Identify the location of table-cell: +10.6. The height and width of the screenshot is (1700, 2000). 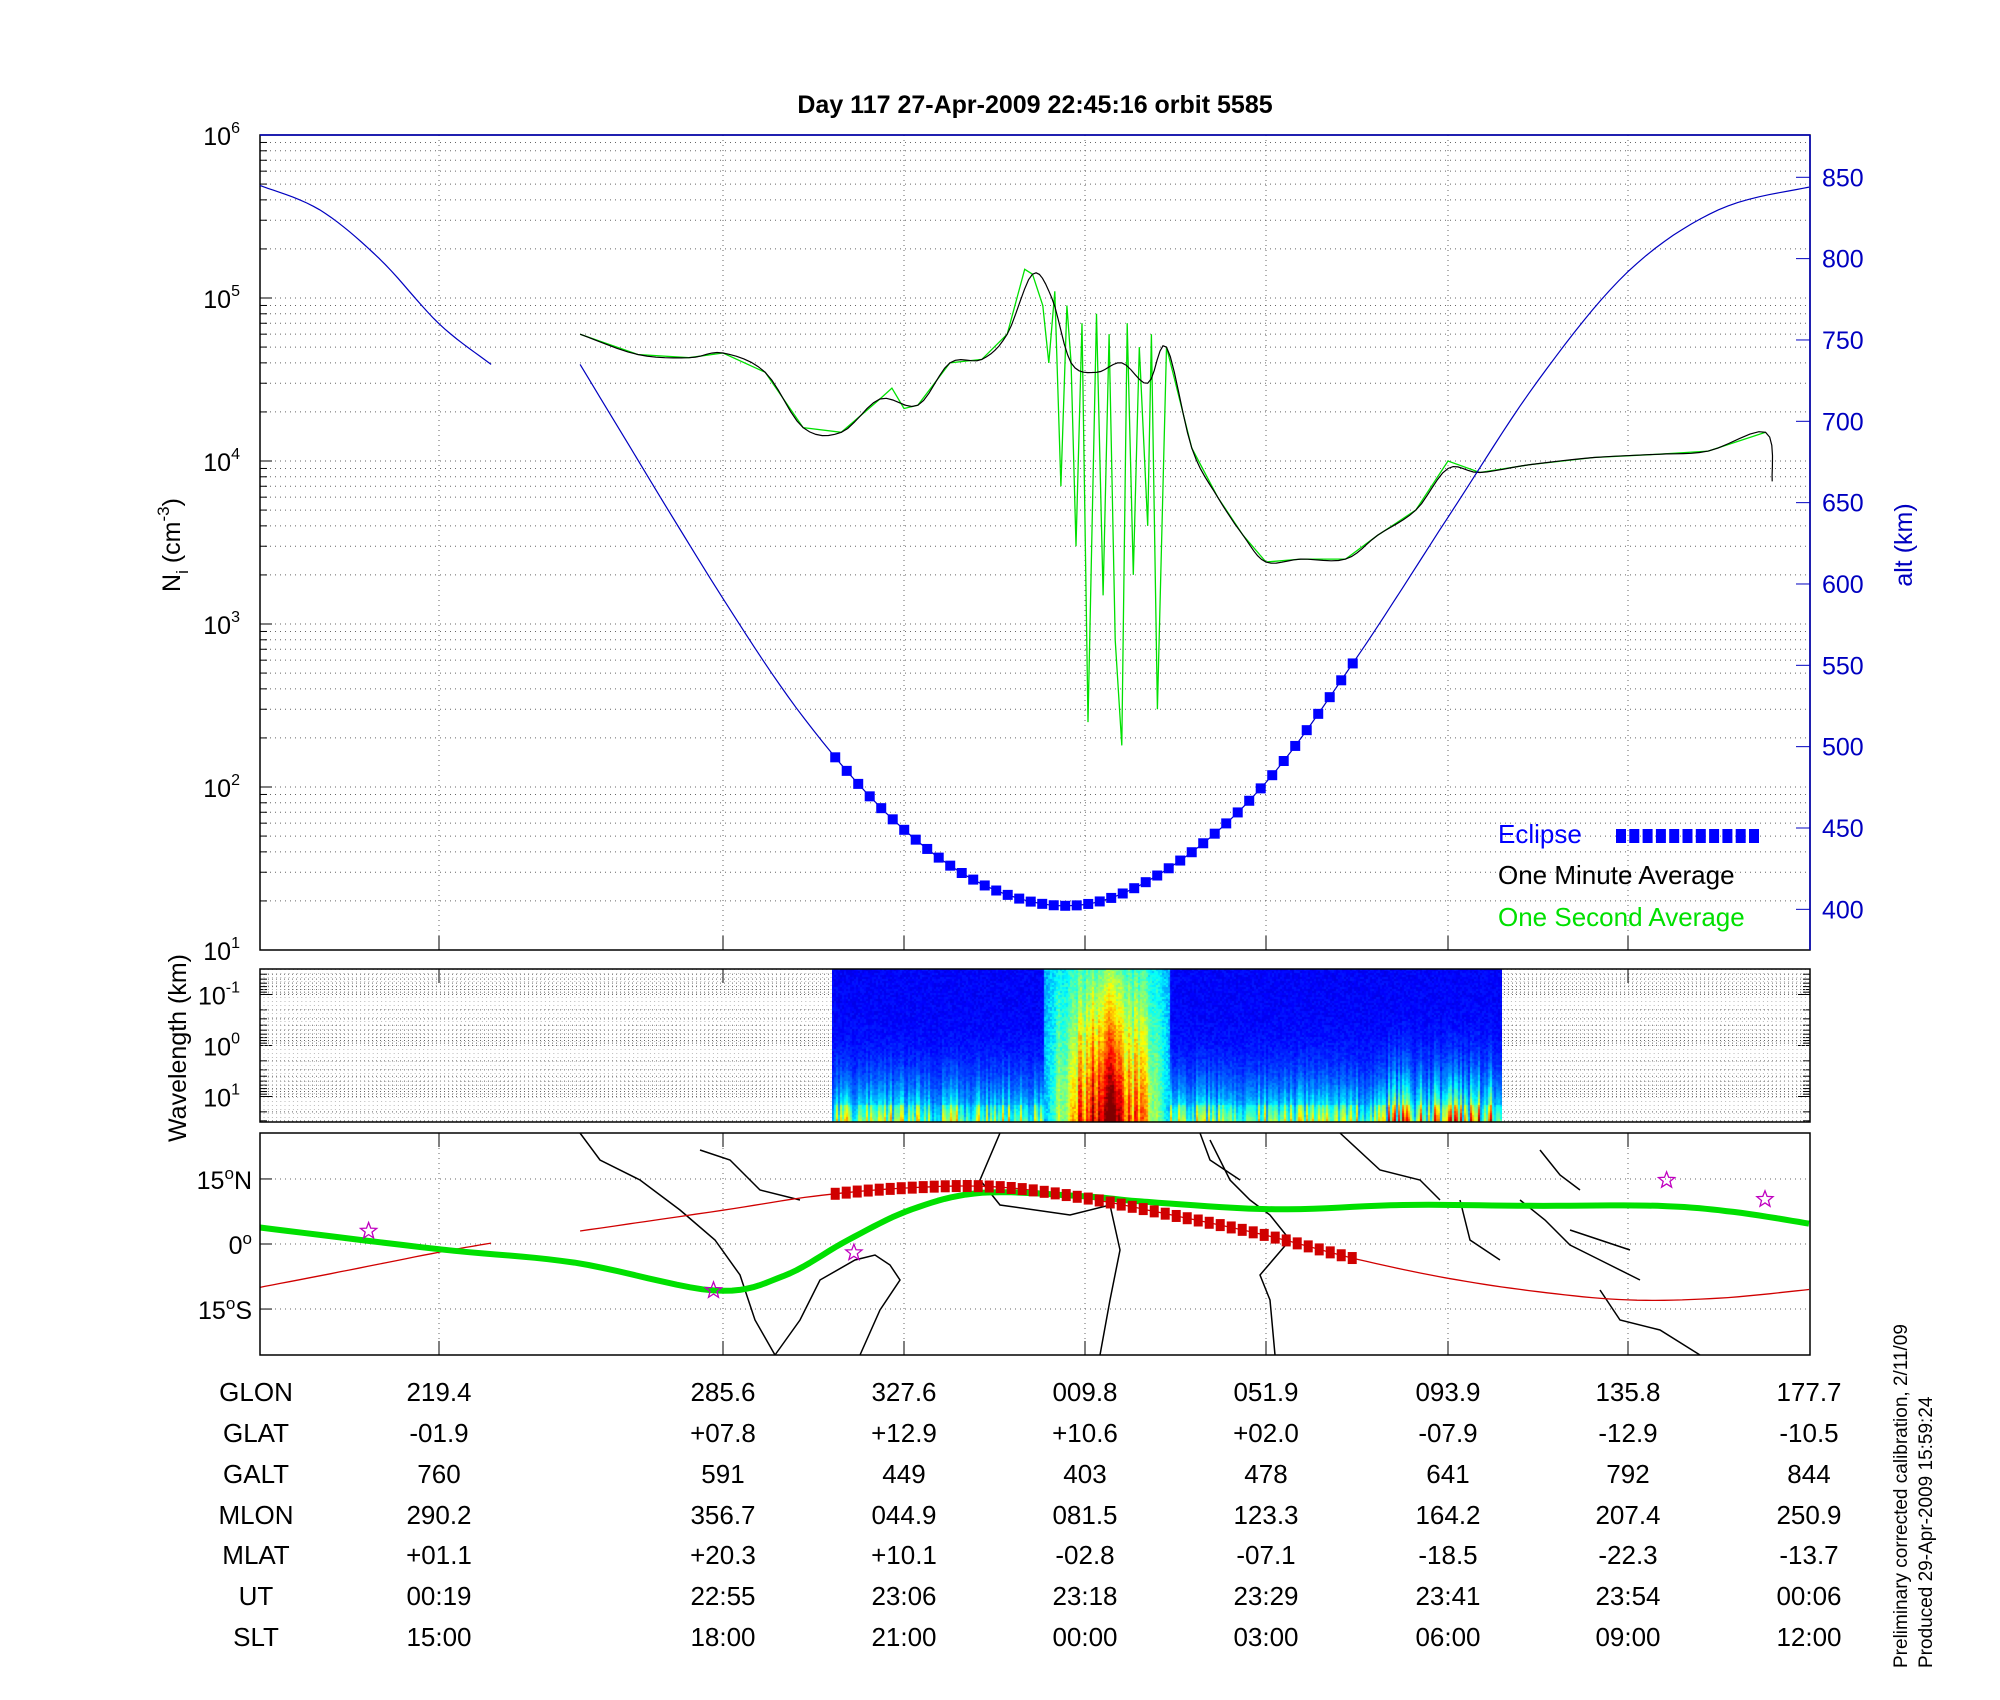
(1085, 1433).